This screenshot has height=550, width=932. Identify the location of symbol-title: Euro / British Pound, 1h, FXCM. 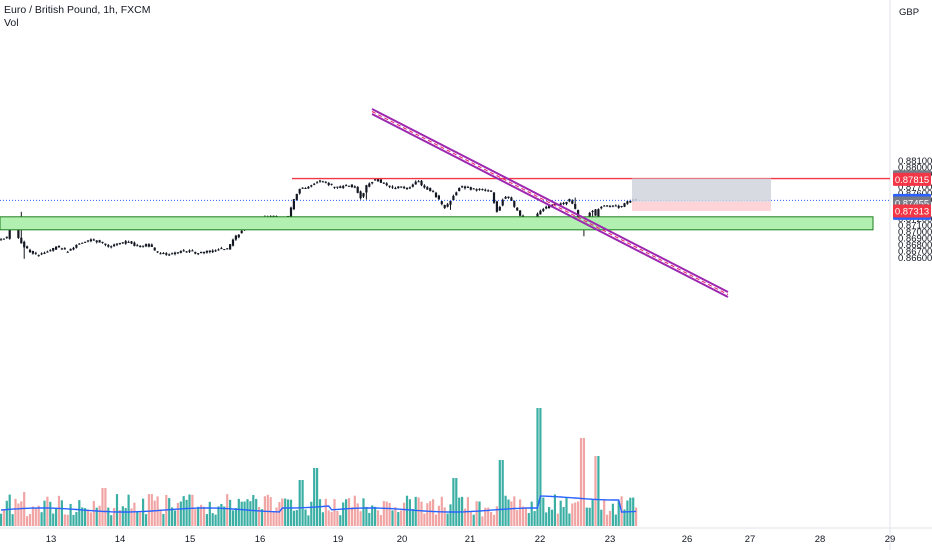
(77, 10).